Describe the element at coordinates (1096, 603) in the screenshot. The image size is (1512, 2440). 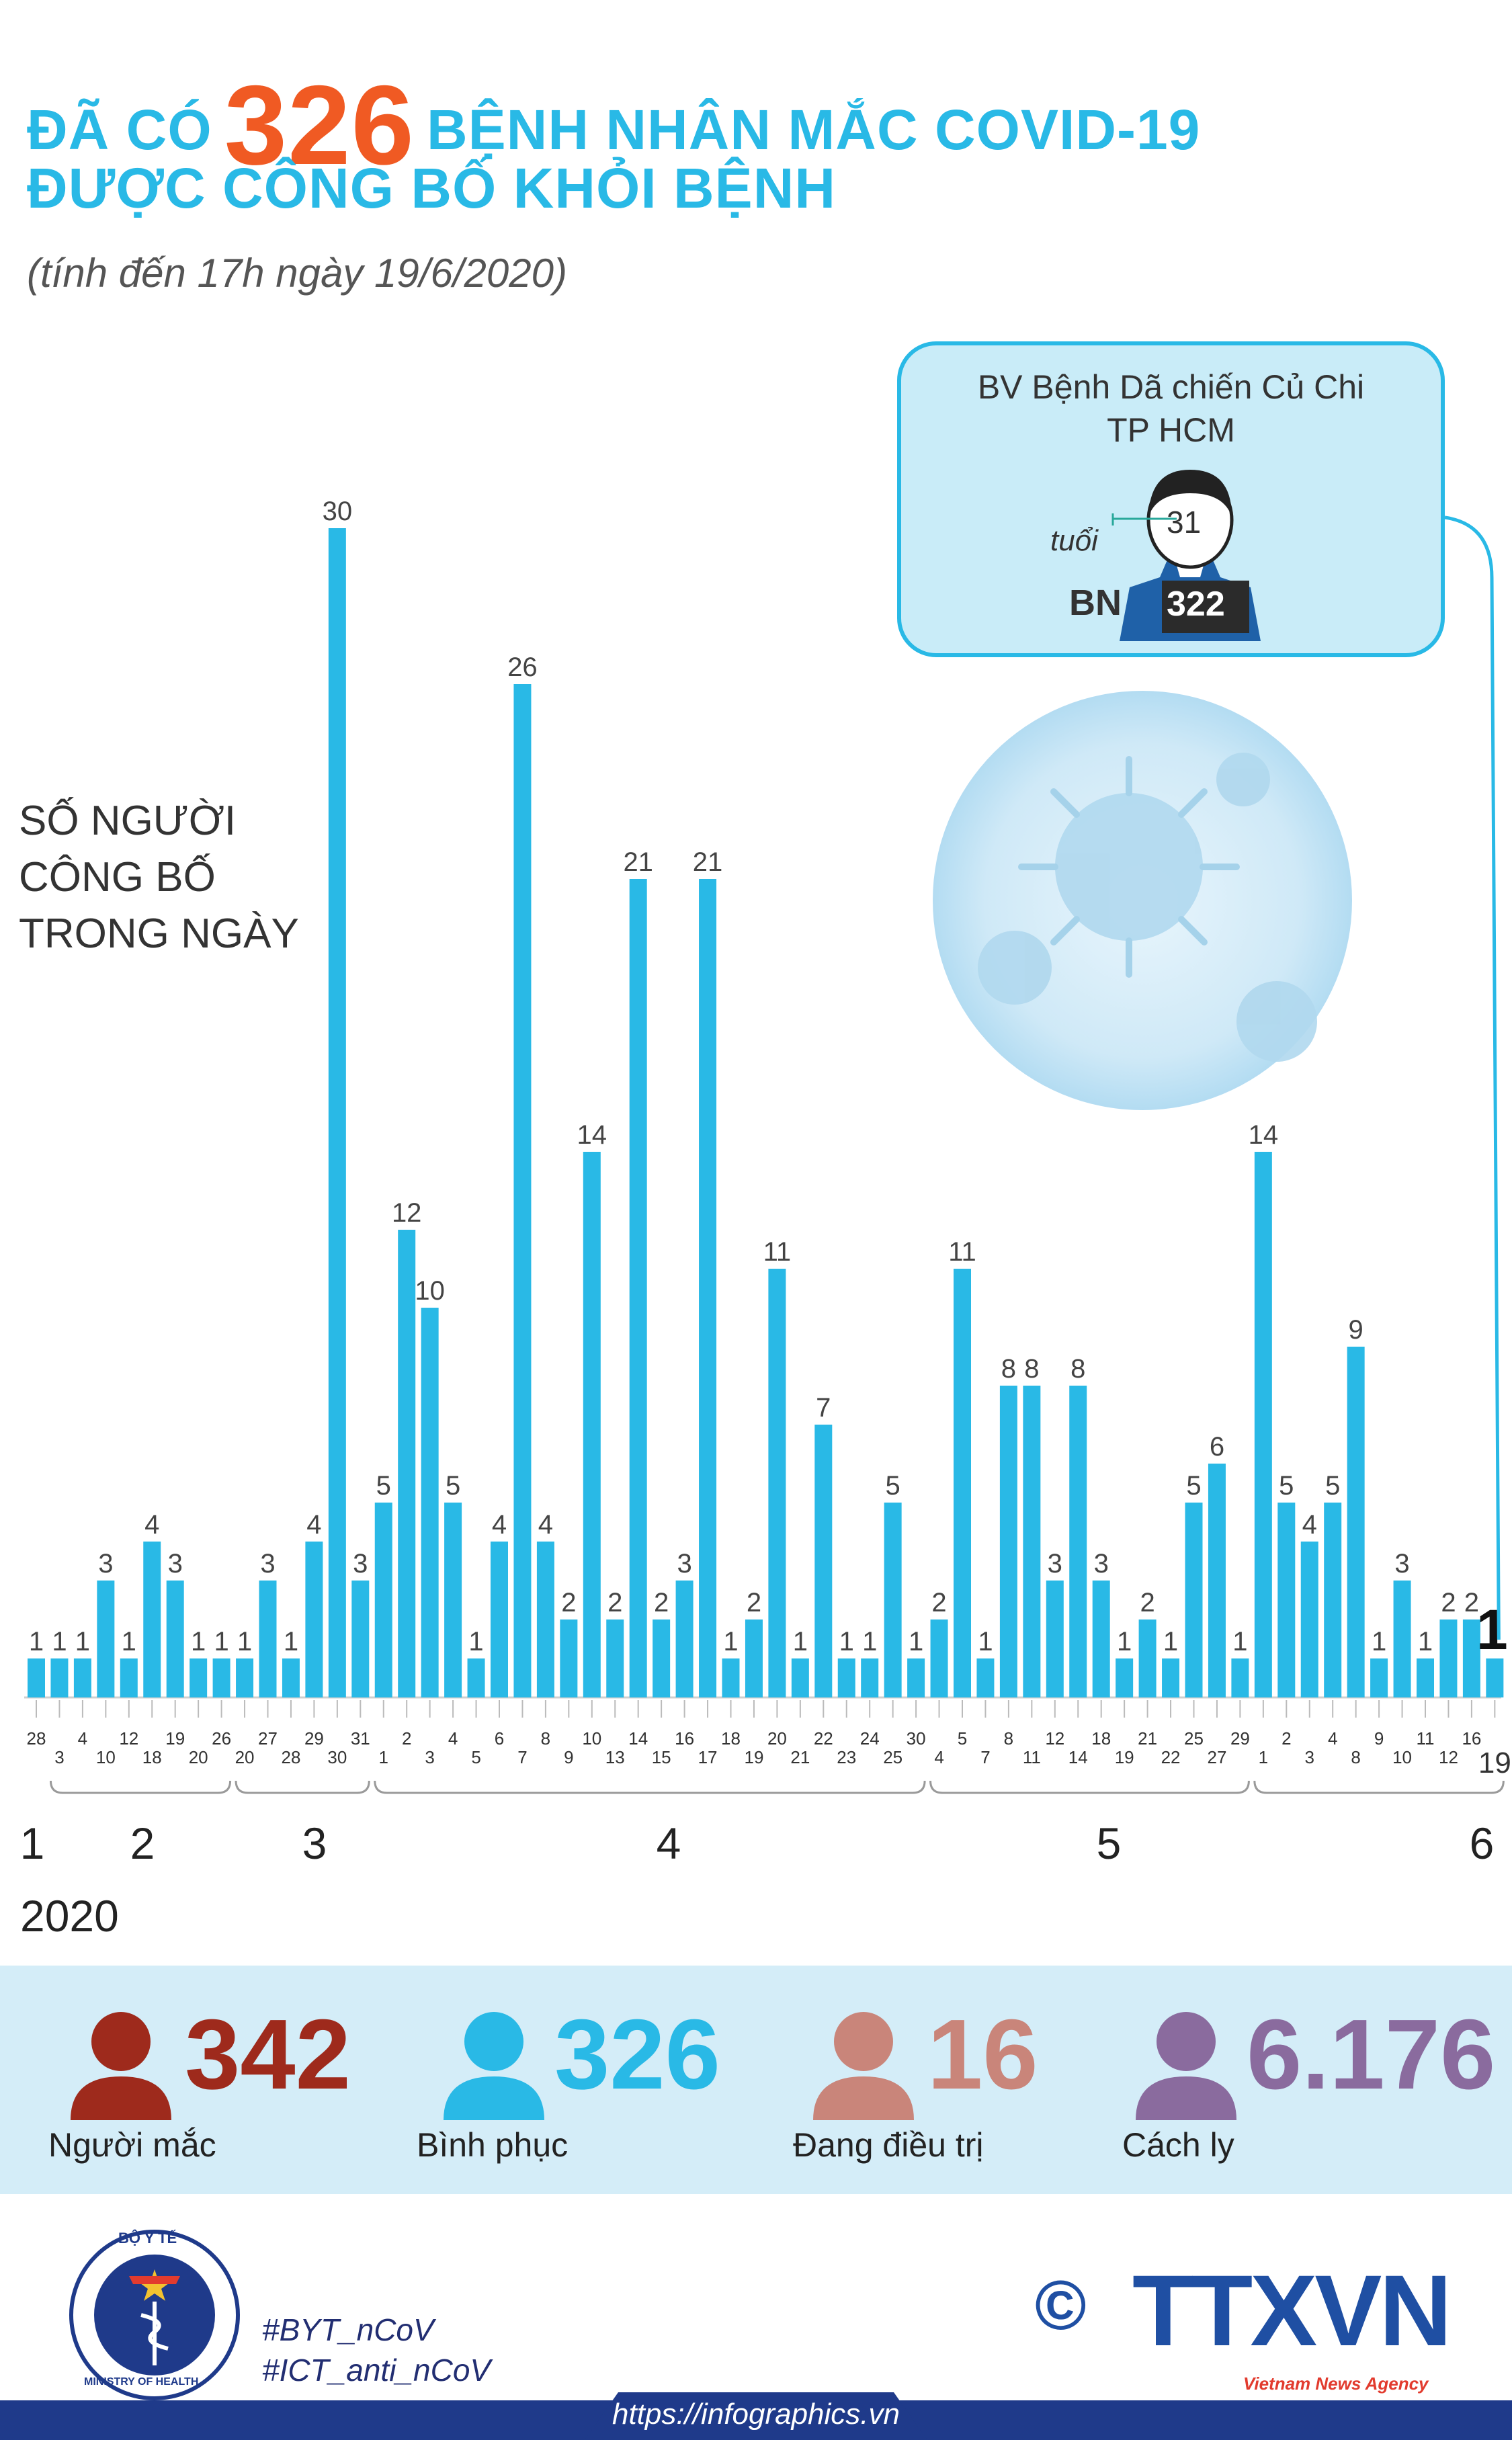
I see `patient-prefix: BN` at that location.